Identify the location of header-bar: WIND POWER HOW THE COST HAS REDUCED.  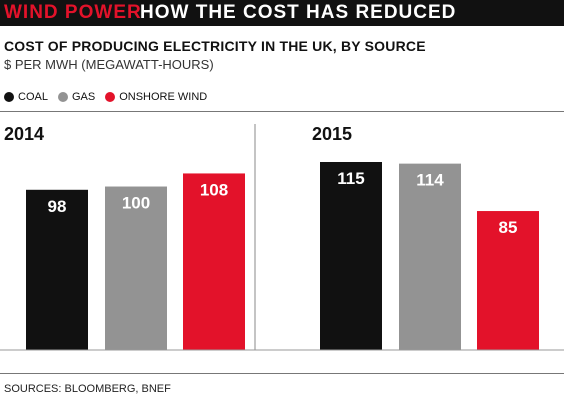
(282, 13).